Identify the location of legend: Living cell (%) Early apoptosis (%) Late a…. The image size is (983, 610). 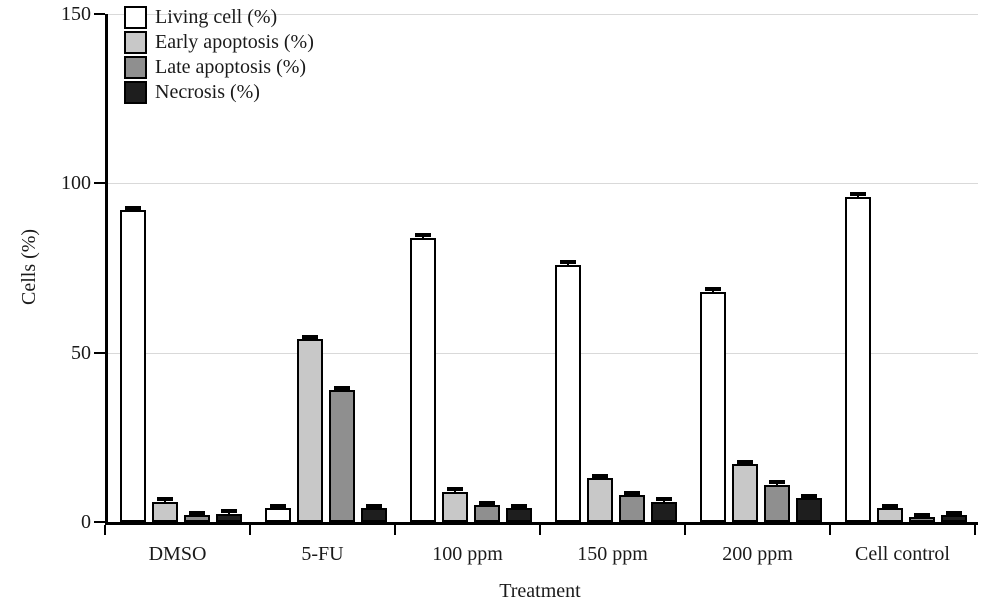
(219, 54).